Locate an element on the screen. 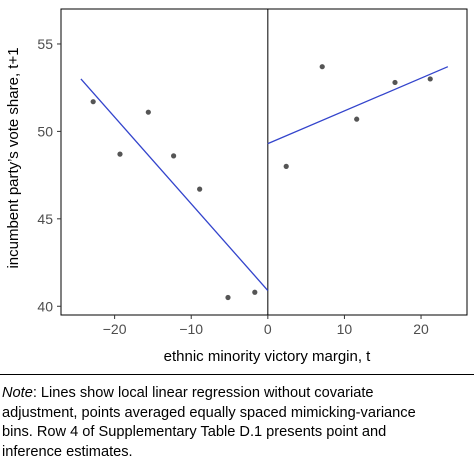 Image resolution: width=474 pixels, height=474 pixels. note-label: Note is located at coordinates (17, 393).